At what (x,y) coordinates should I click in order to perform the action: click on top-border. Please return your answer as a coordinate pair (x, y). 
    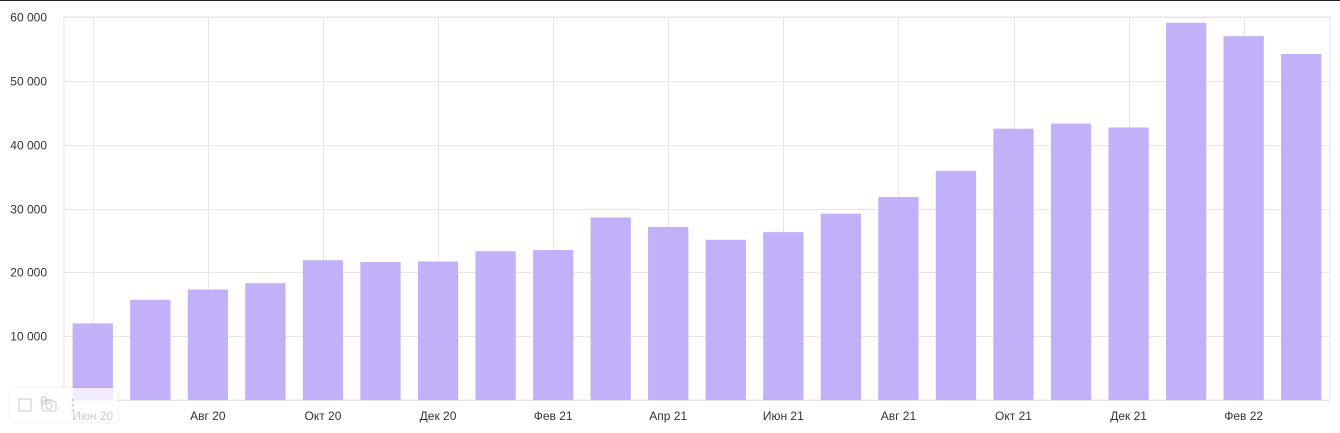
    Looking at the image, I should click on (670, 0).